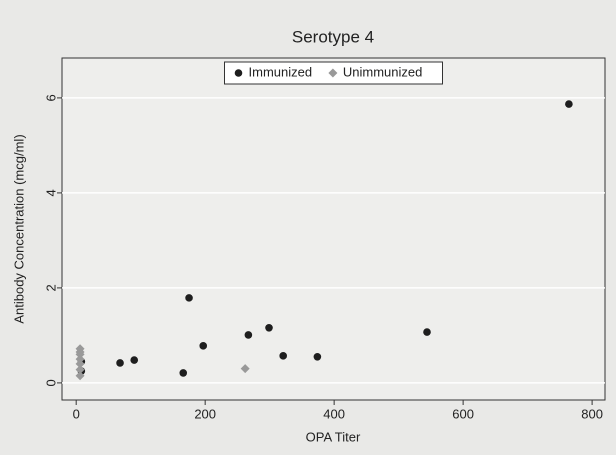 The image size is (616, 455). What do you see at coordinates (18, 228) in the screenshot?
I see `y-axis-label: Antibody Concentration (mcg/ml)` at bounding box center [18, 228].